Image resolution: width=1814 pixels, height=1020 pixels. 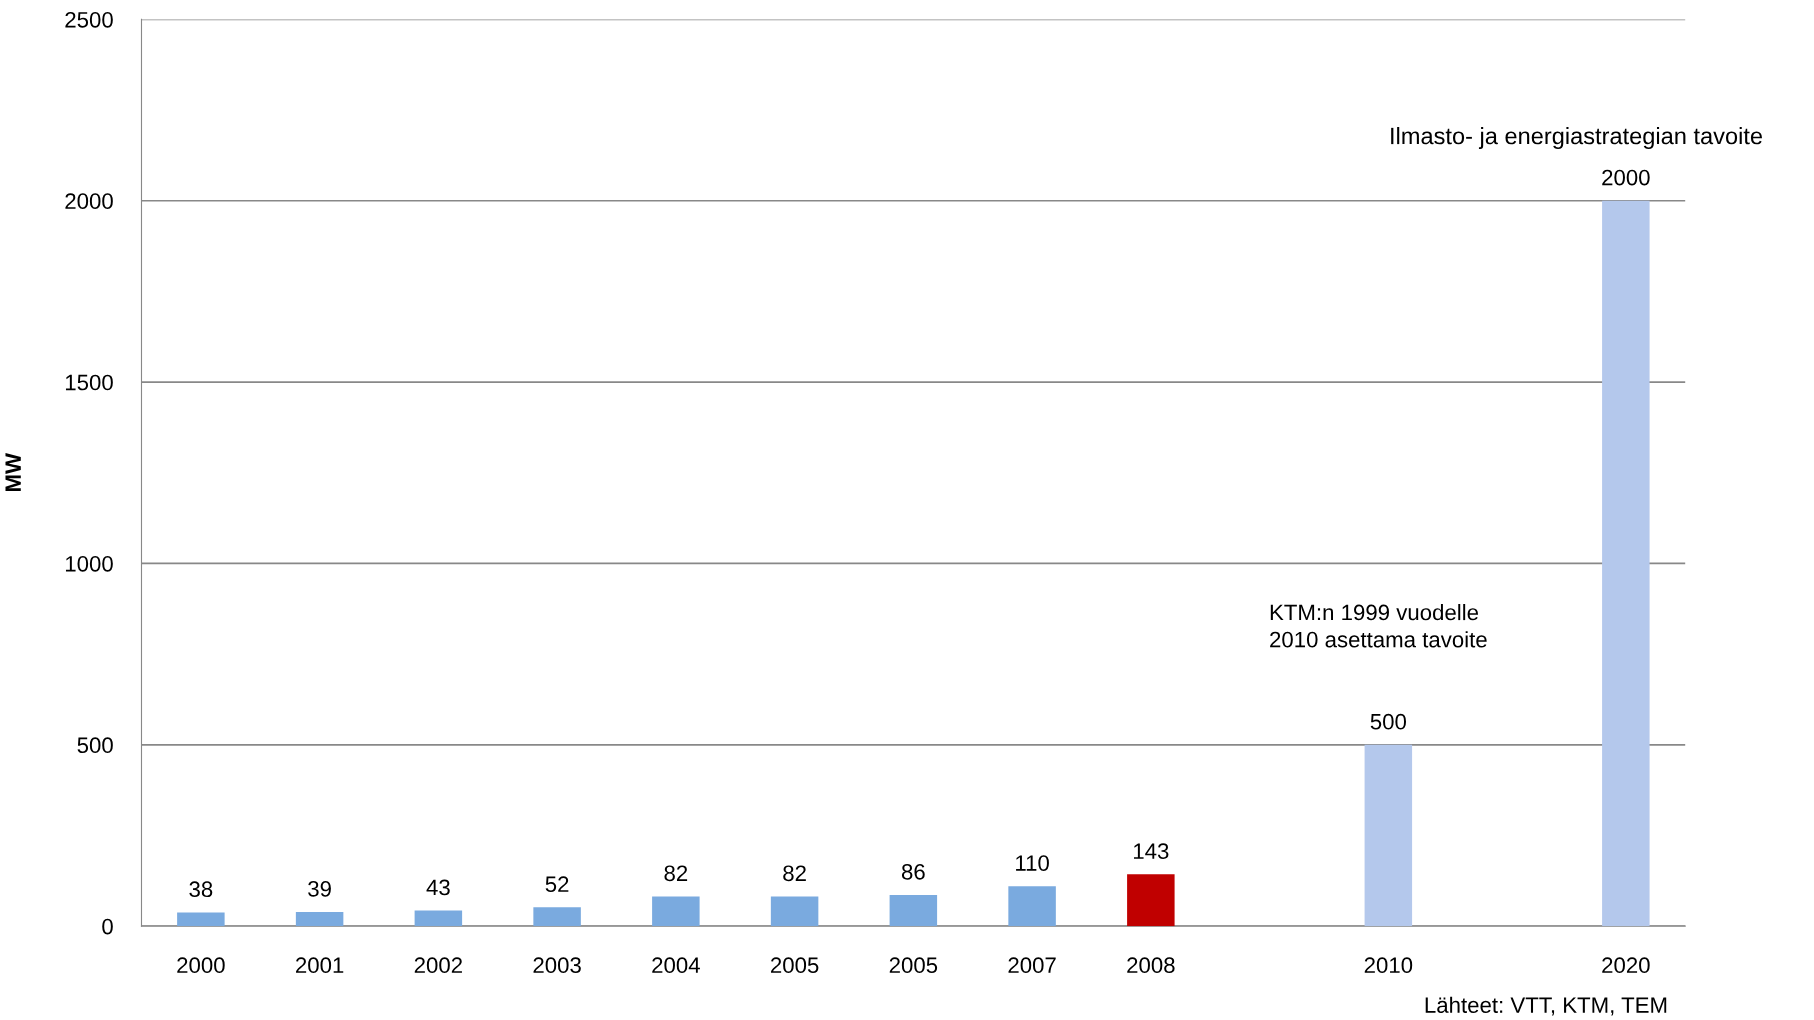 What do you see at coordinates (676, 965) in the screenshot?
I see `x-tick-label: 2004` at bounding box center [676, 965].